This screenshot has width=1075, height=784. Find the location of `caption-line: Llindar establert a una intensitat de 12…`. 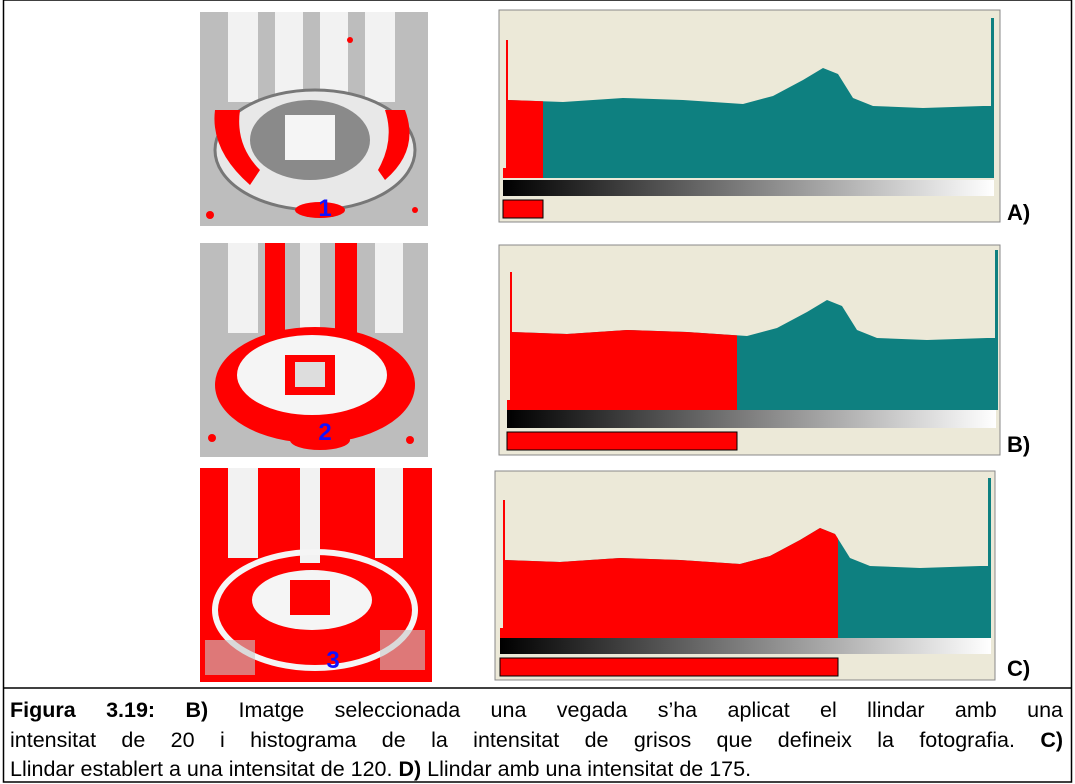

caption-line: Llindar establert a una intensitat de 12… is located at coordinates (536, 769).